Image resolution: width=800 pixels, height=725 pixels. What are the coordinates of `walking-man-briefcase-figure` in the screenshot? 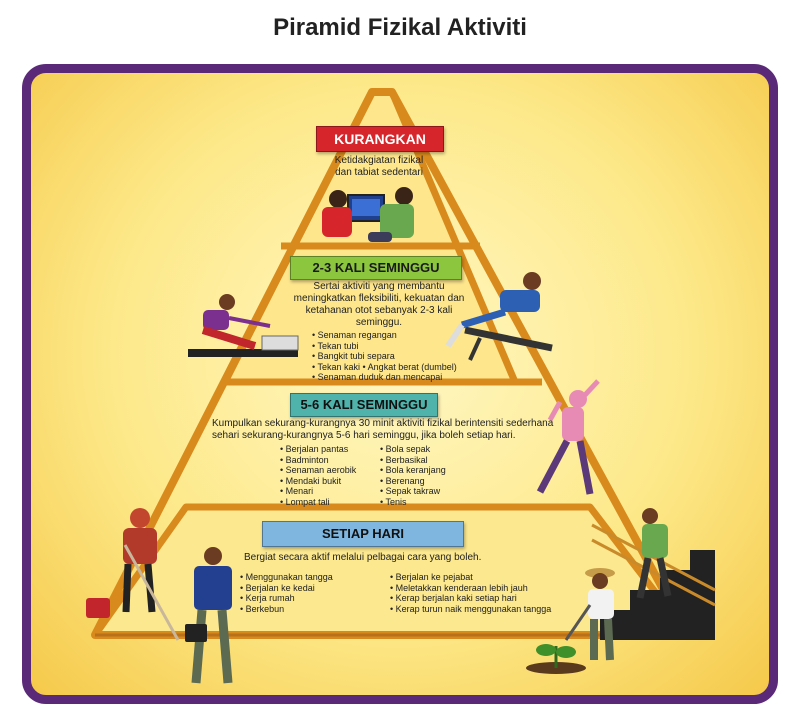 It's located at (209, 615).